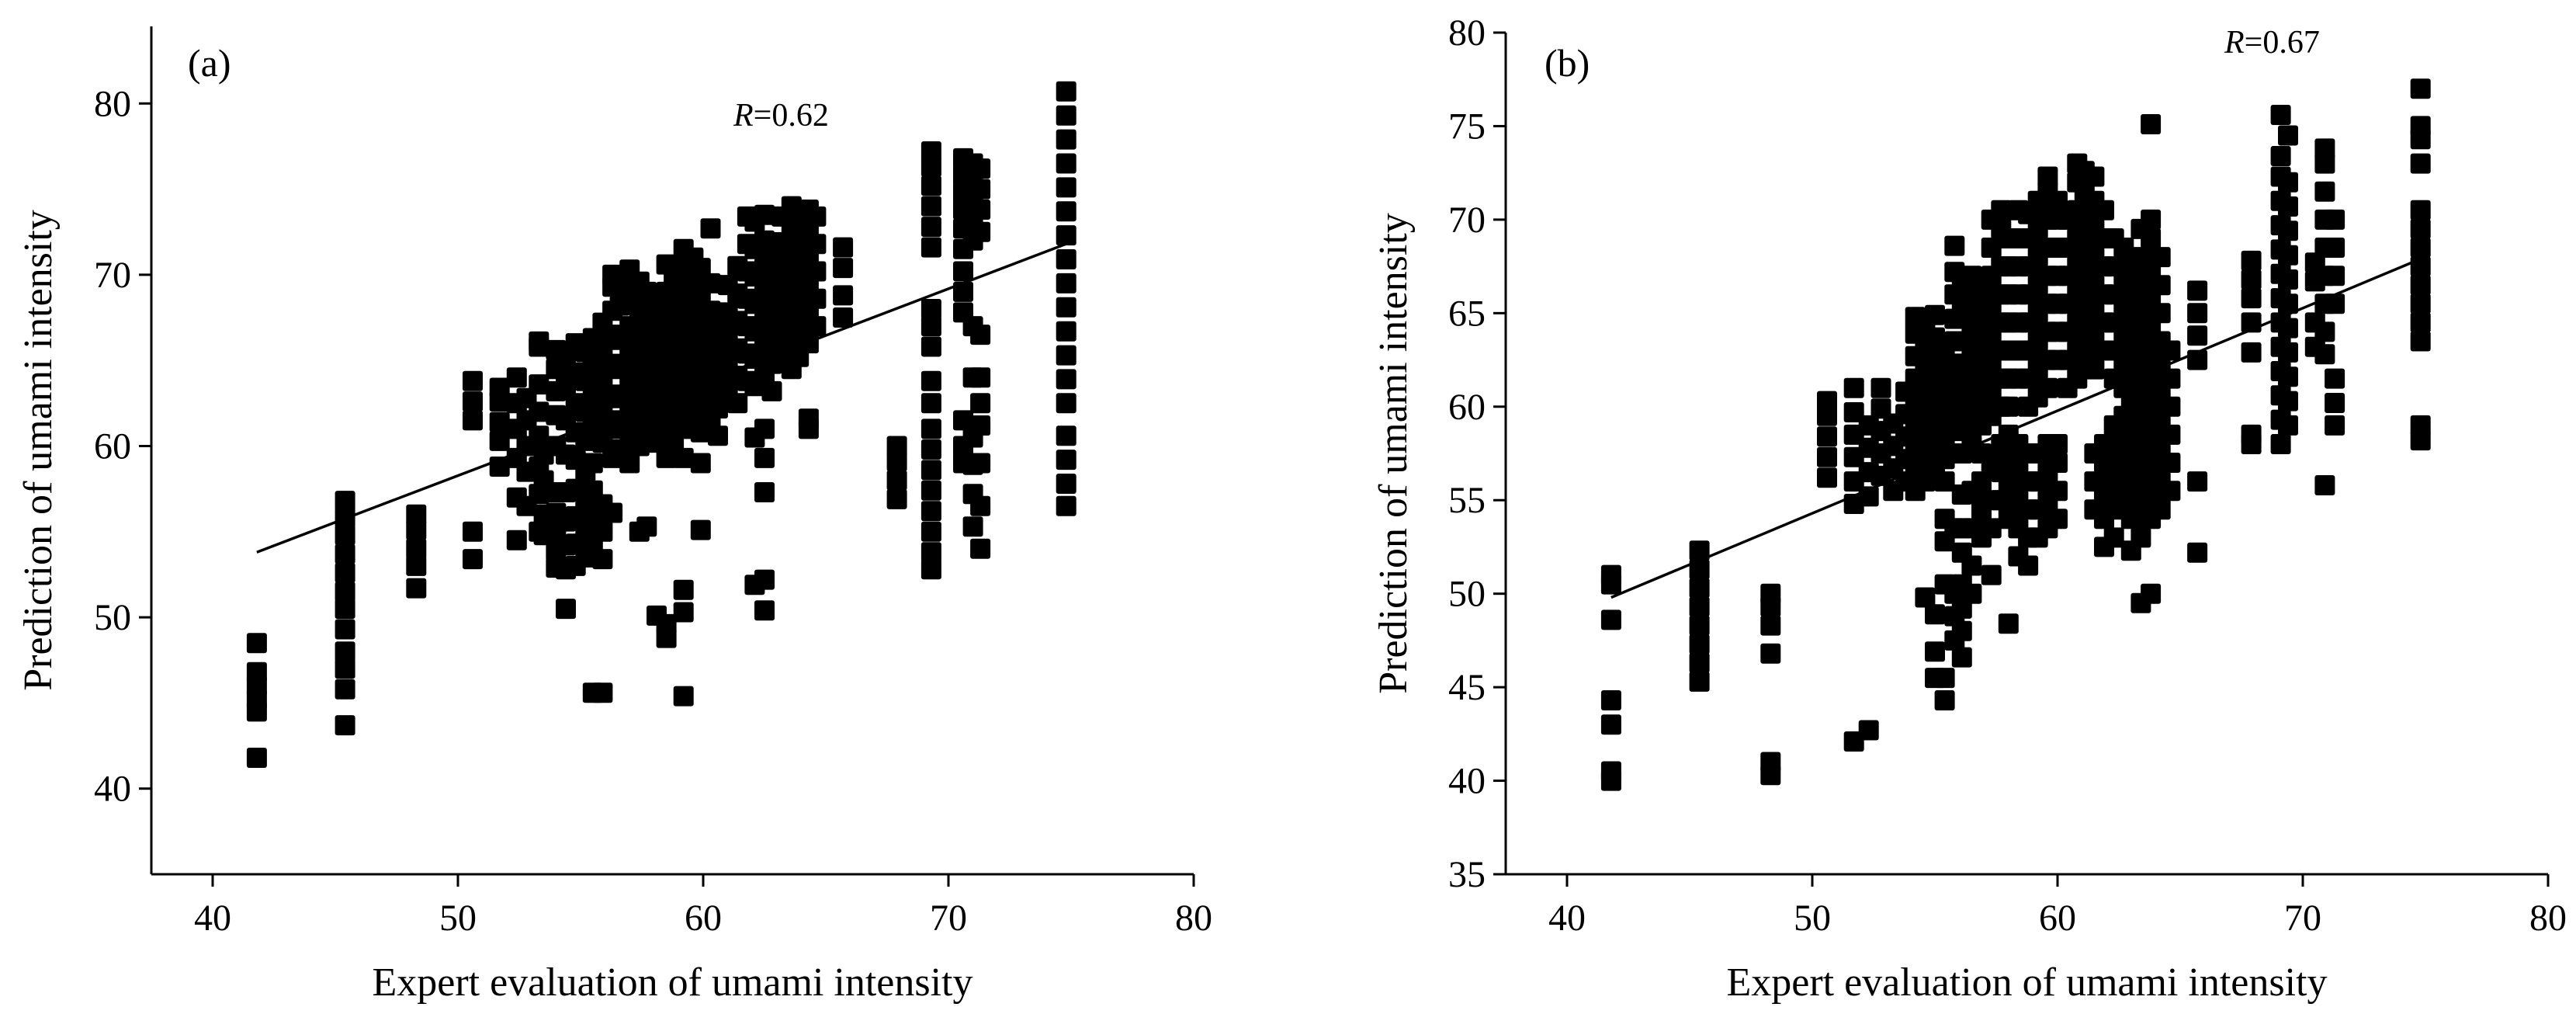  Describe the element at coordinates (2548, 918) in the screenshot. I see `x-tick-label: 80` at that location.